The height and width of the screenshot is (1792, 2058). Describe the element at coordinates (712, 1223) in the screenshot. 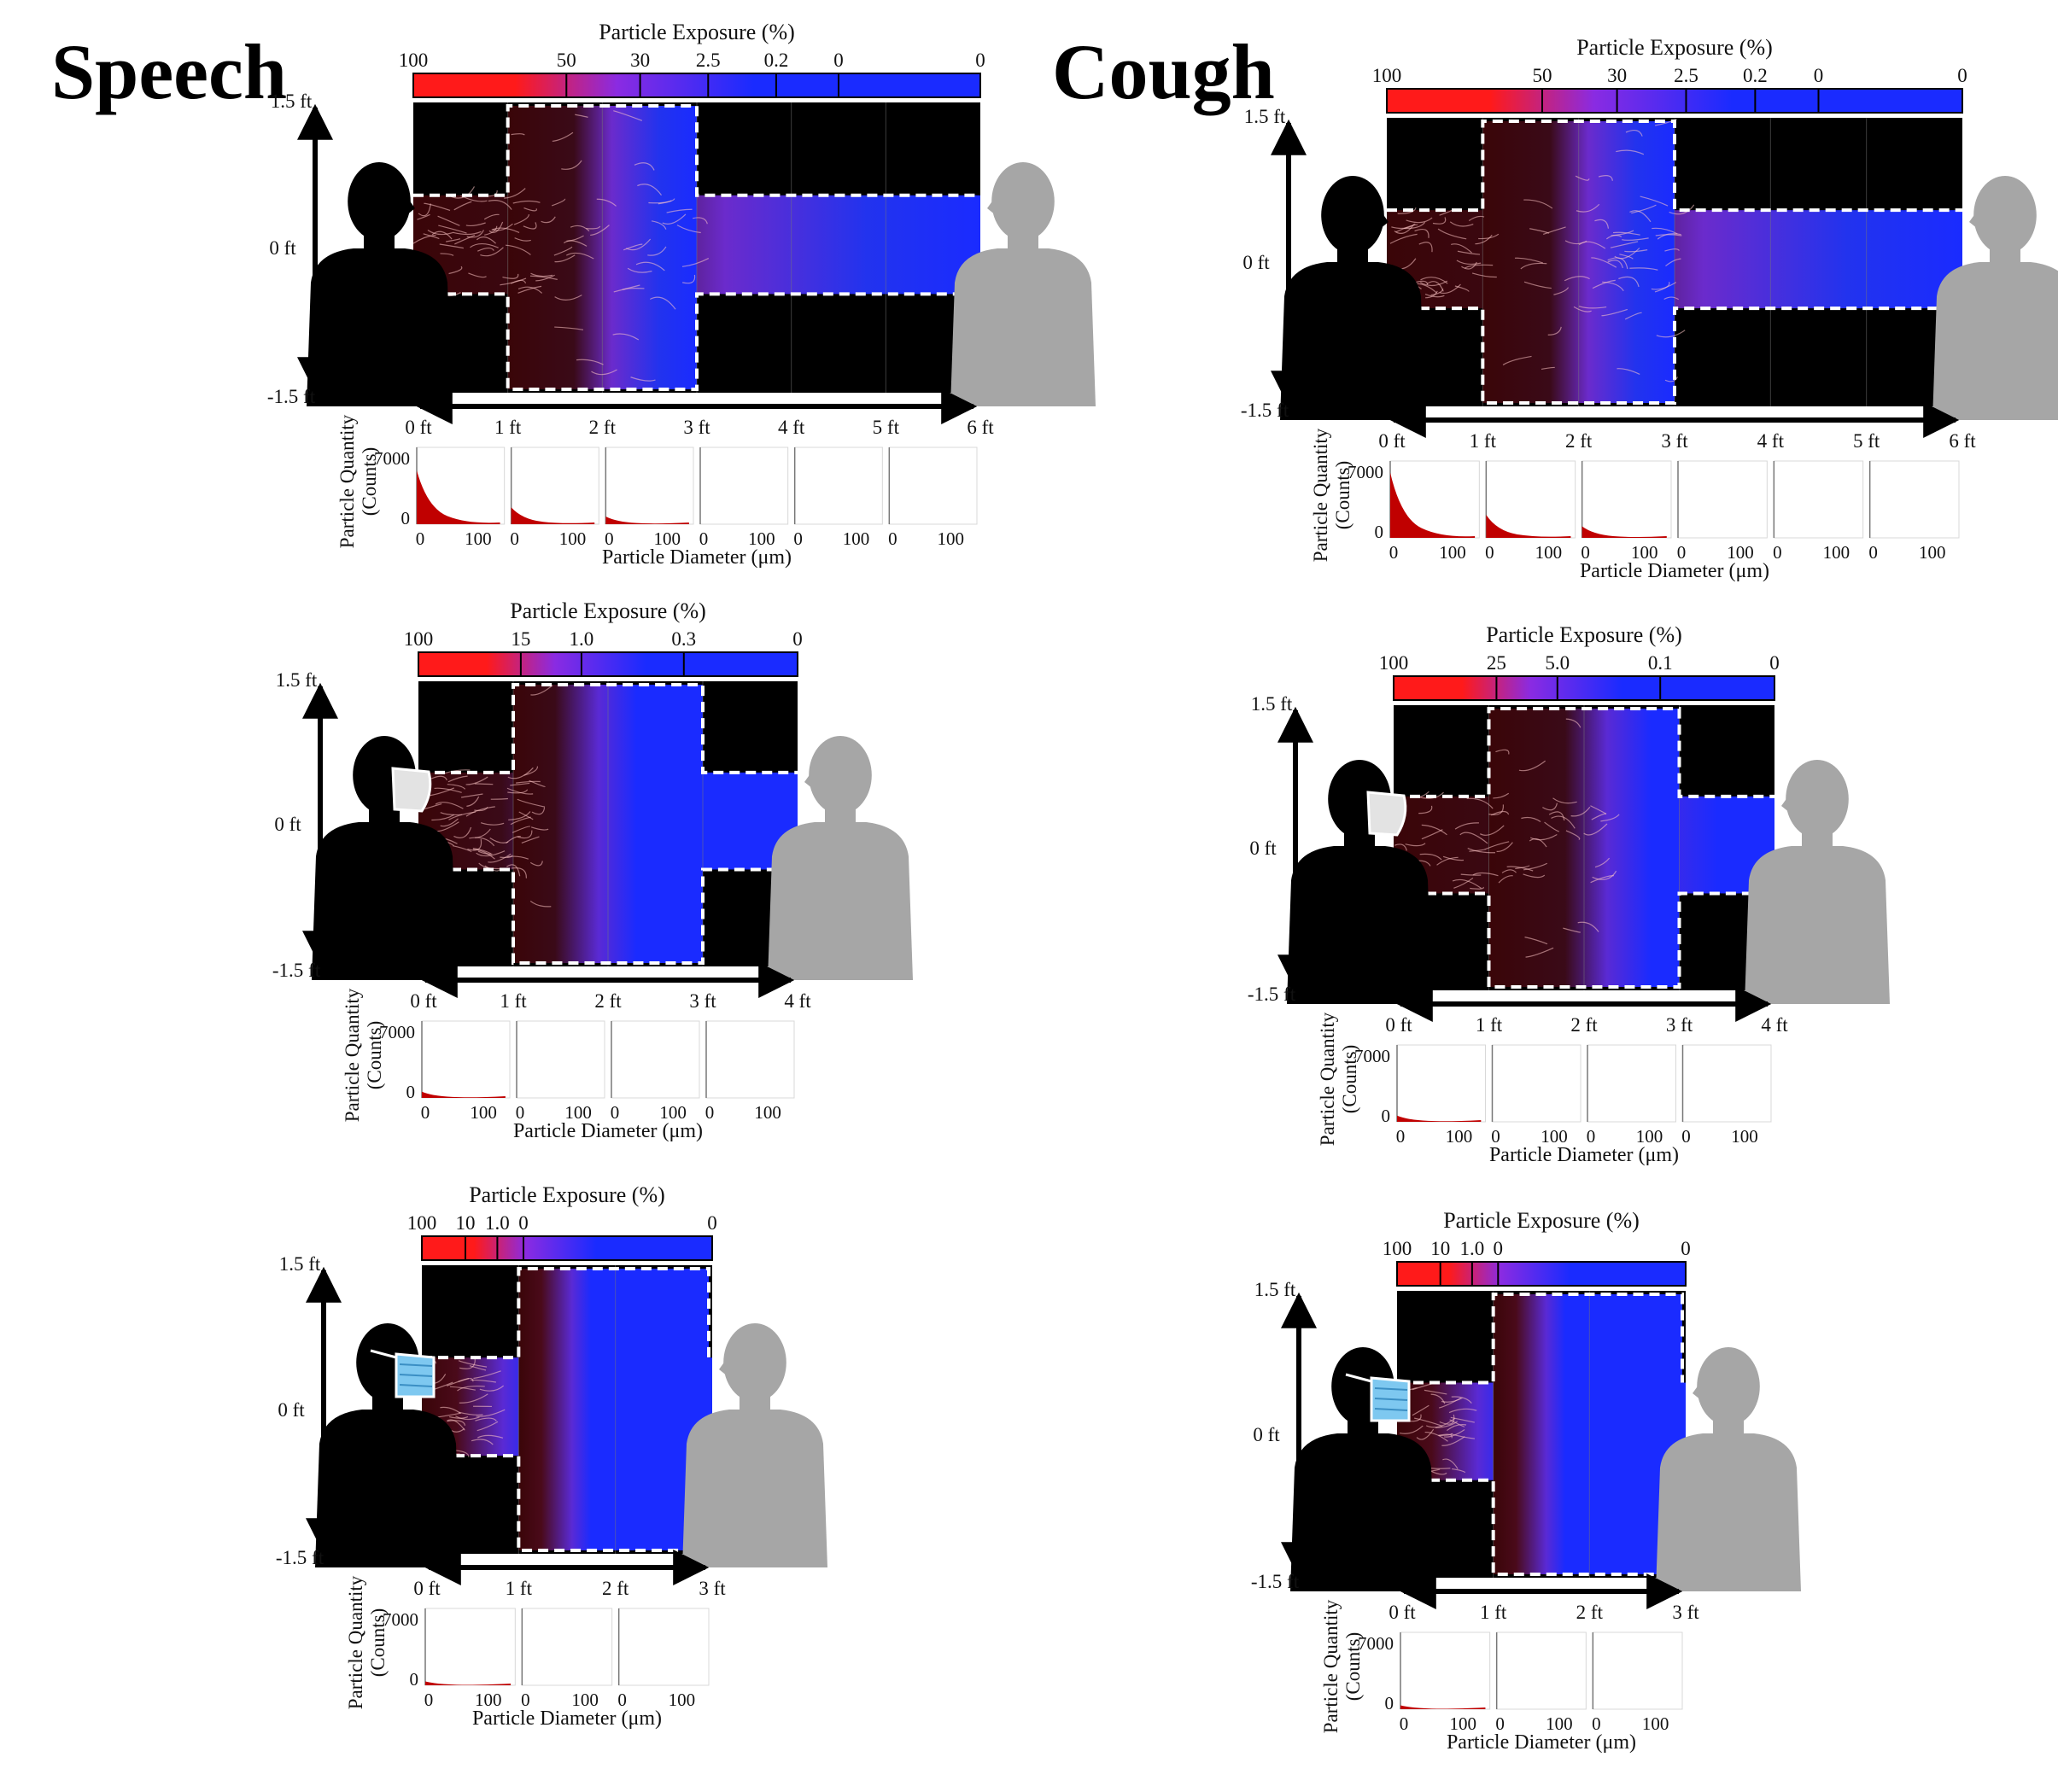

I see `scale-tick-label: 0` at that location.